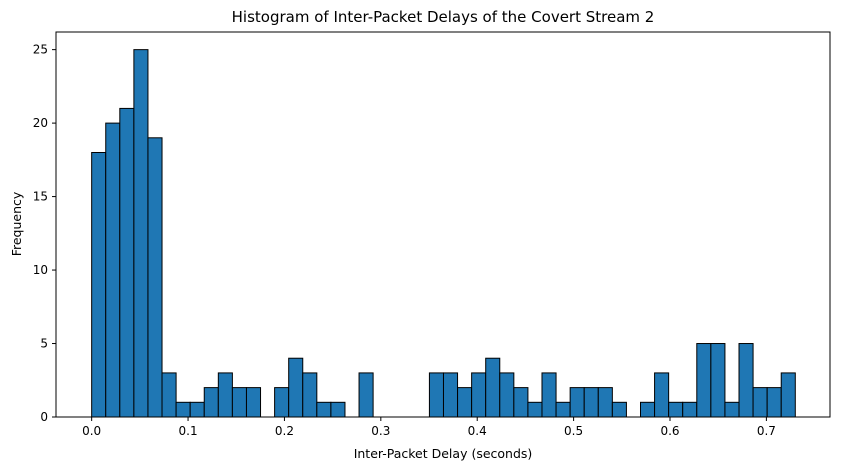 The width and height of the screenshot is (841, 470). What do you see at coordinates (16, 223) in the screenshot?
I see `y-axis-label: Frequency` at bounding box center [16, 223].